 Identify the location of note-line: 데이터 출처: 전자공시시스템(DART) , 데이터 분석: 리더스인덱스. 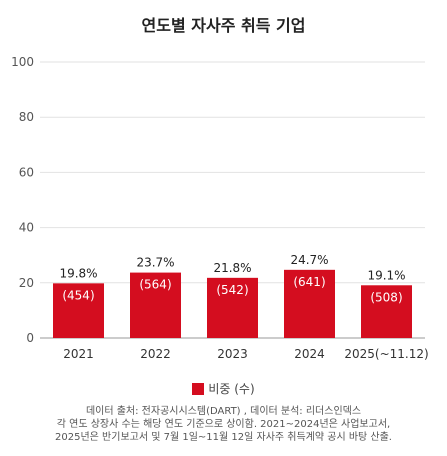
(223, 411).